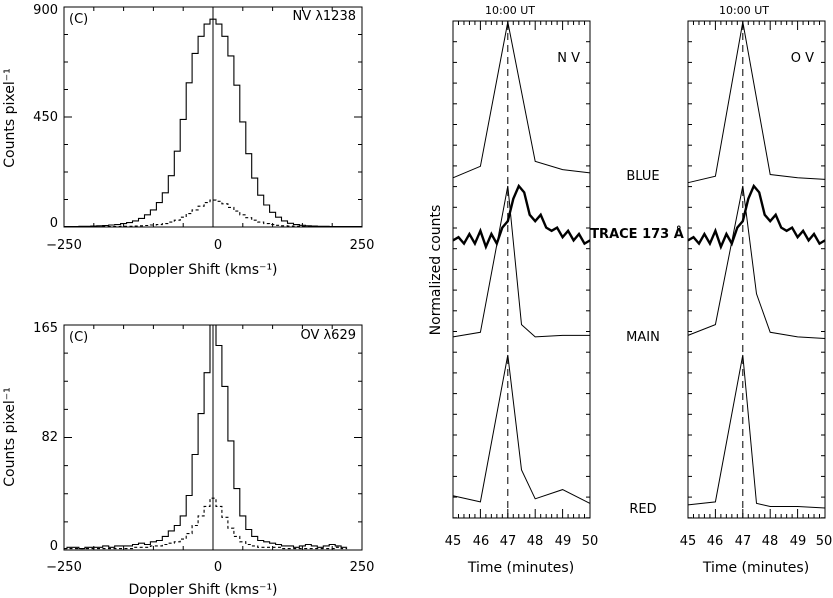 Image resolution: width=833 pixels, height=598 pixels. Describe the element at coordinates (218, 245) in the screenshot. I see `spectrum-nv-xtick-center: 0` at that location.